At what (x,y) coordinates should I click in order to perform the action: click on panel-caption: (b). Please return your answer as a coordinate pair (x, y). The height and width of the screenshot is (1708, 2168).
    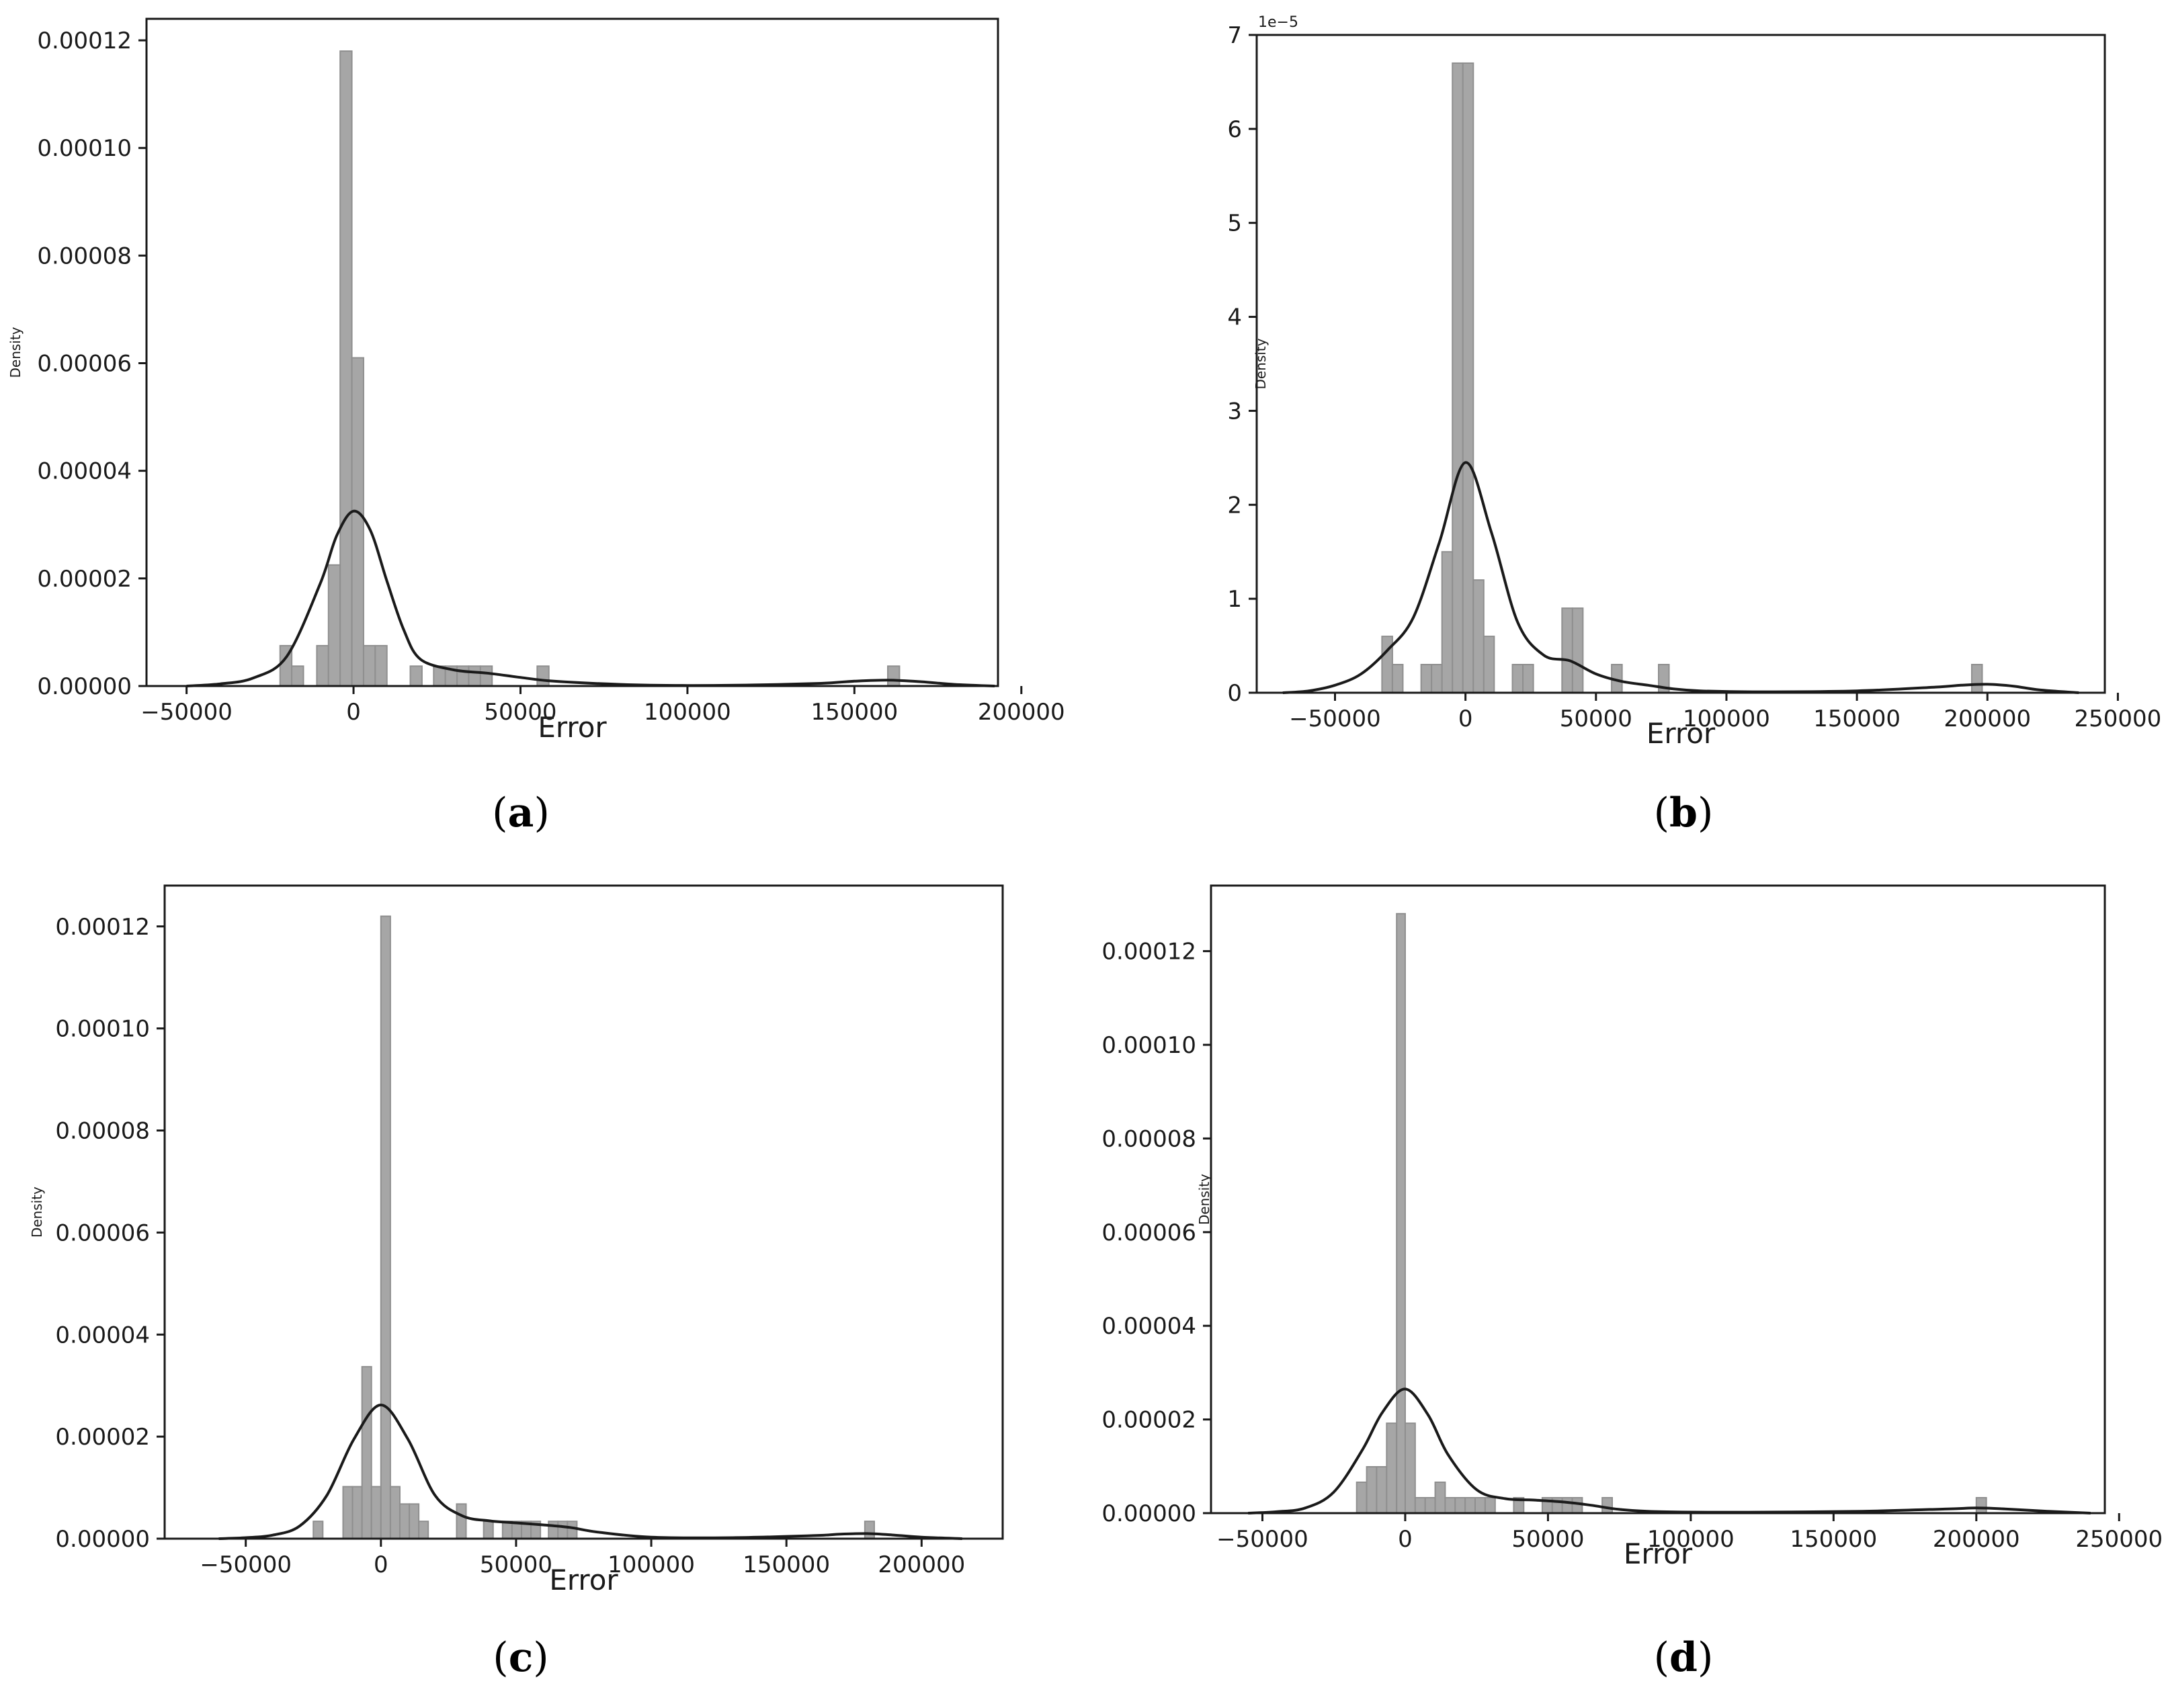
    Looking at the image, I should click on (1684, 813).